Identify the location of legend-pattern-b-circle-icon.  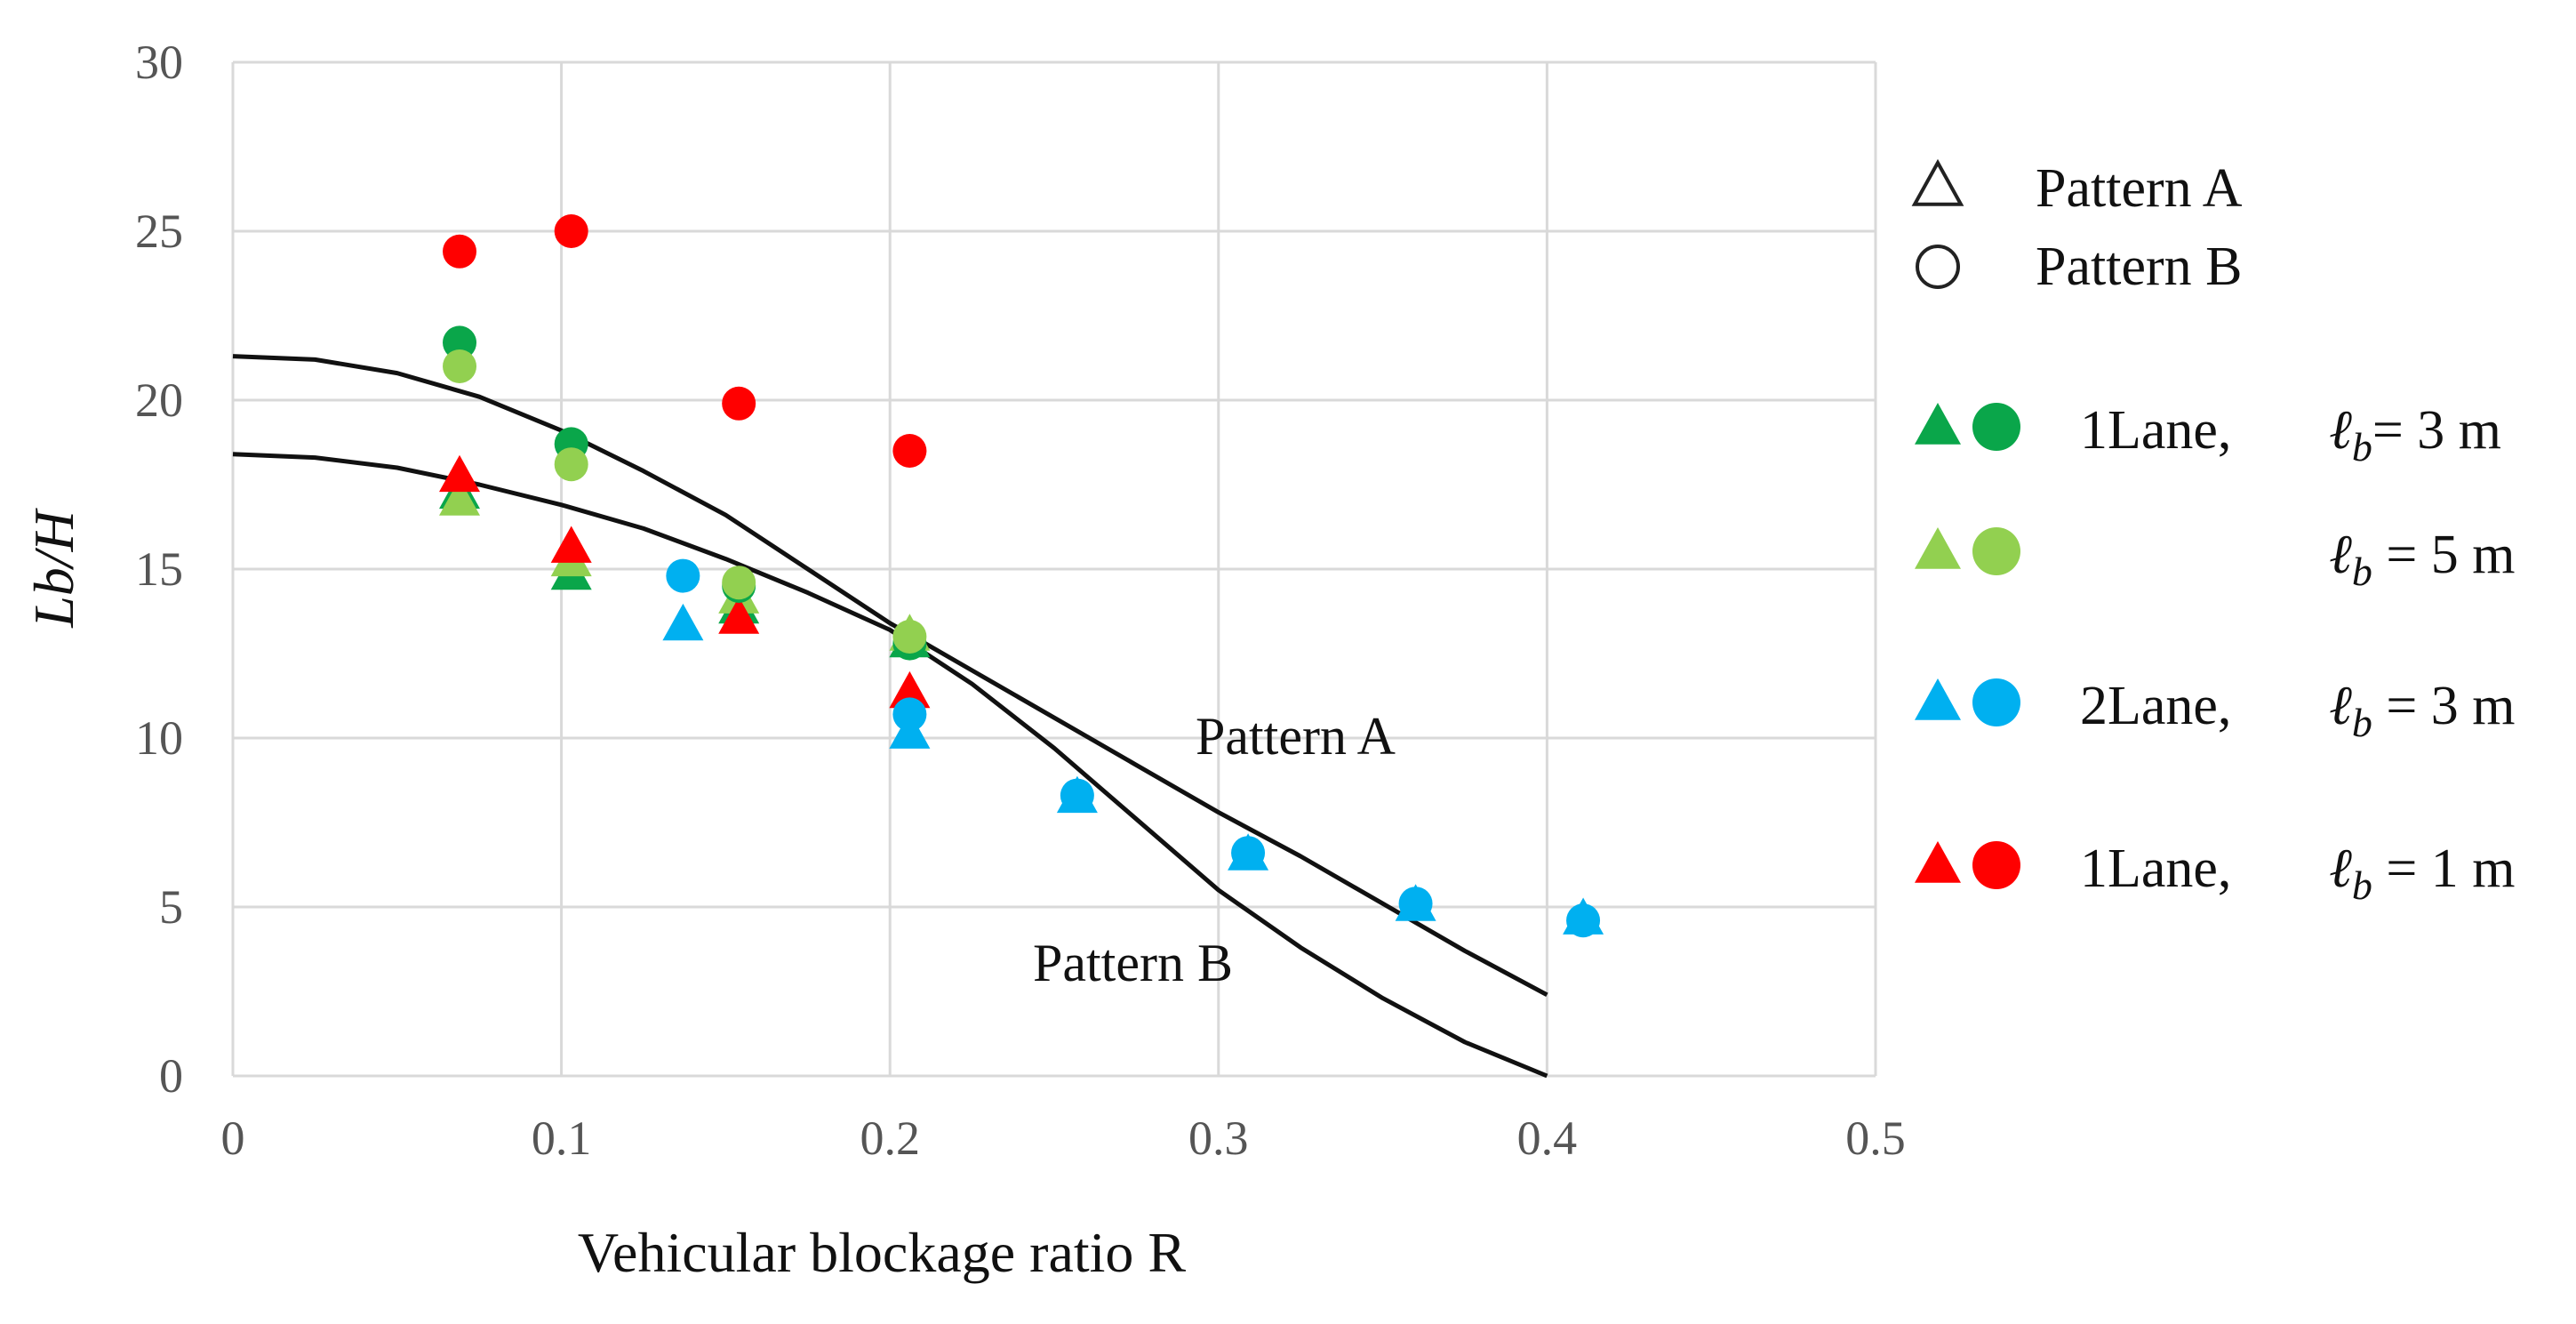
(1938, 267).